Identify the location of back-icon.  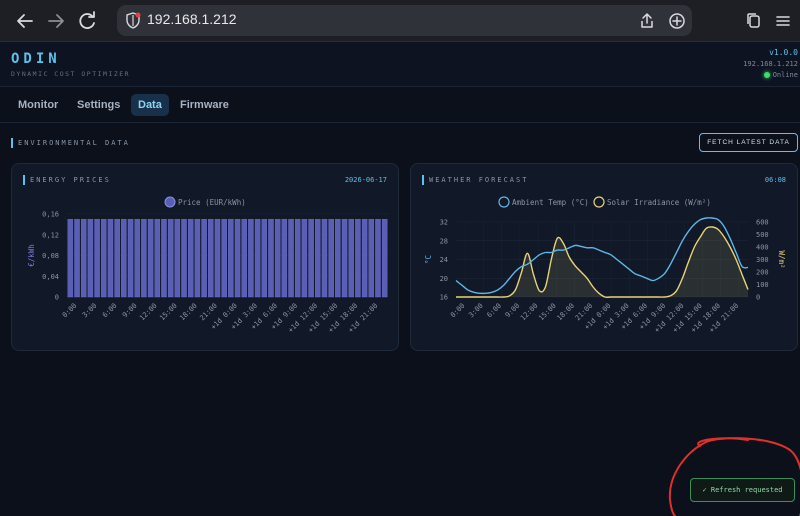
(25, 21).